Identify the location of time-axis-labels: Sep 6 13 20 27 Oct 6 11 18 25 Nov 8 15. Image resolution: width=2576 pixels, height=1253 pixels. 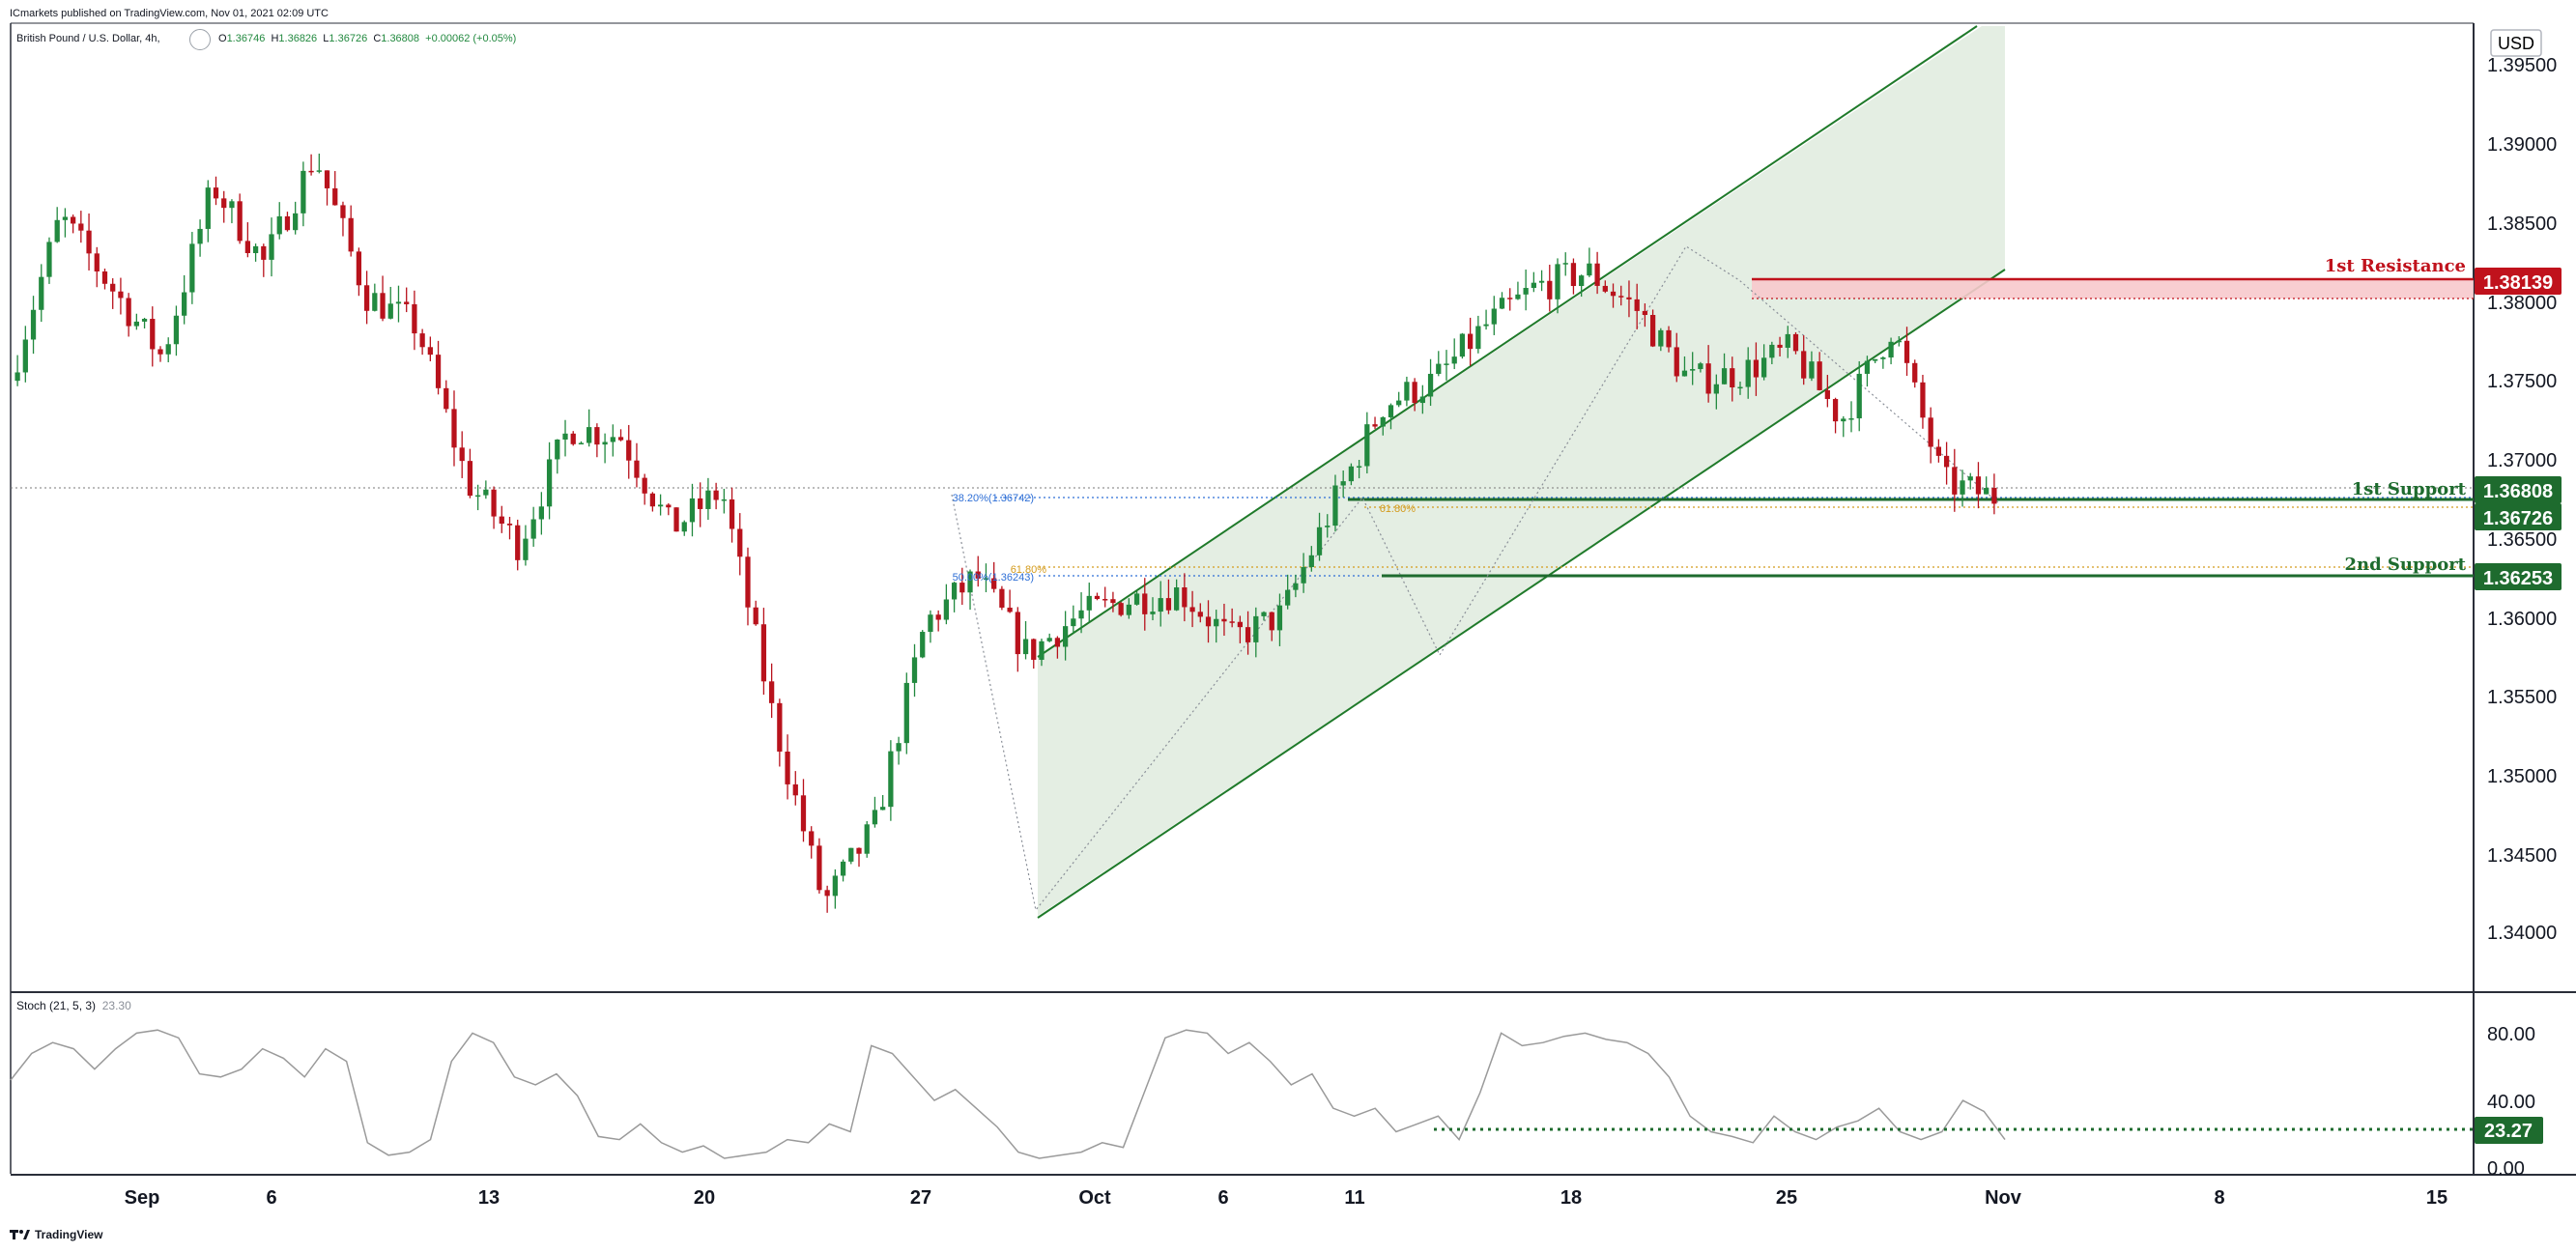
(1286, 1198).